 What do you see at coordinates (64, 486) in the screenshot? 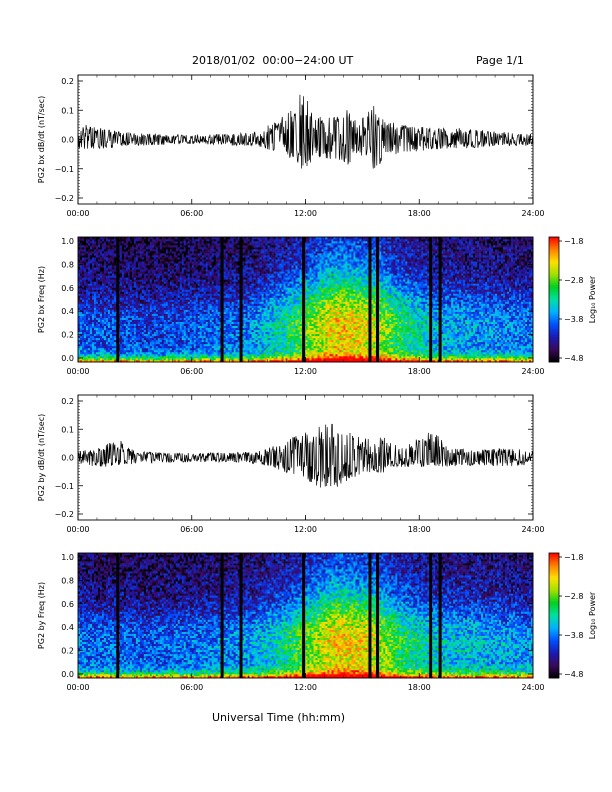
I see `y-tick-label: −0.1` at bounding box center [64, 486].